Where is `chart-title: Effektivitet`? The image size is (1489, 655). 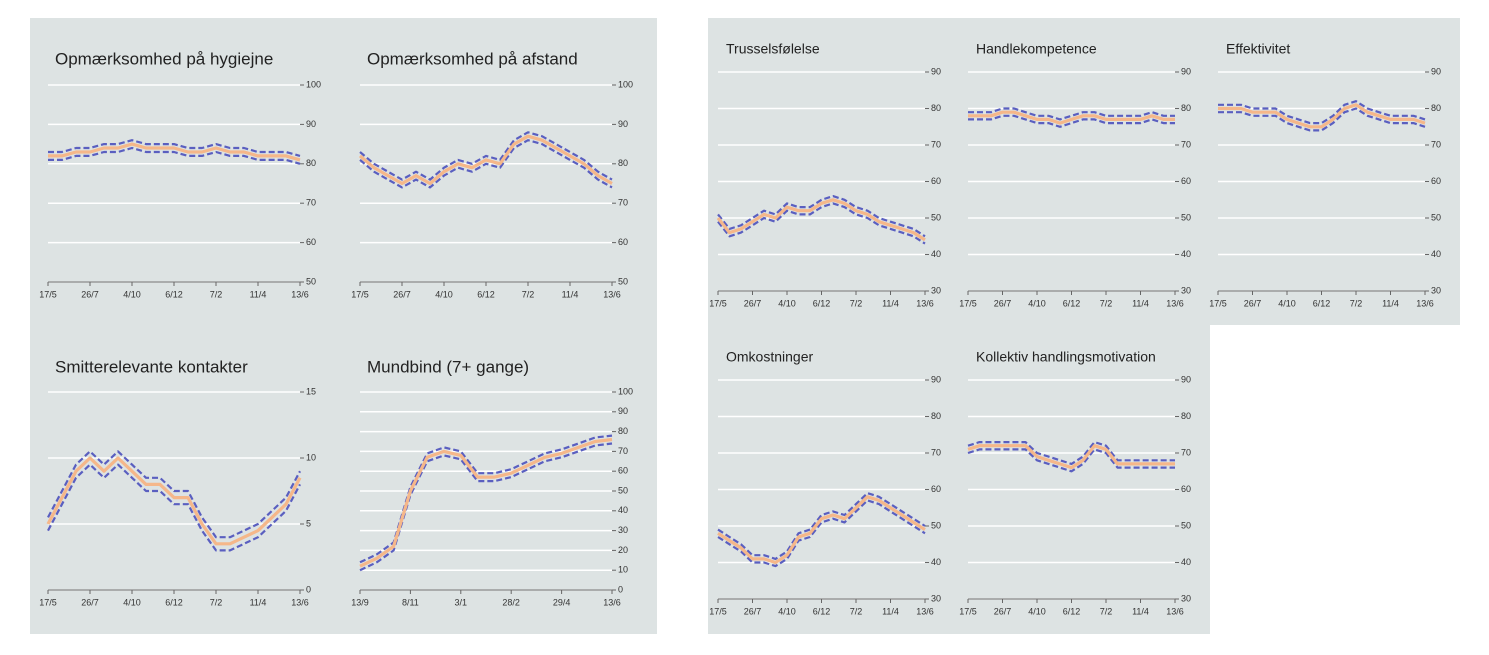
chart-title: Effektivitet is located at coordinates (1258, 49).